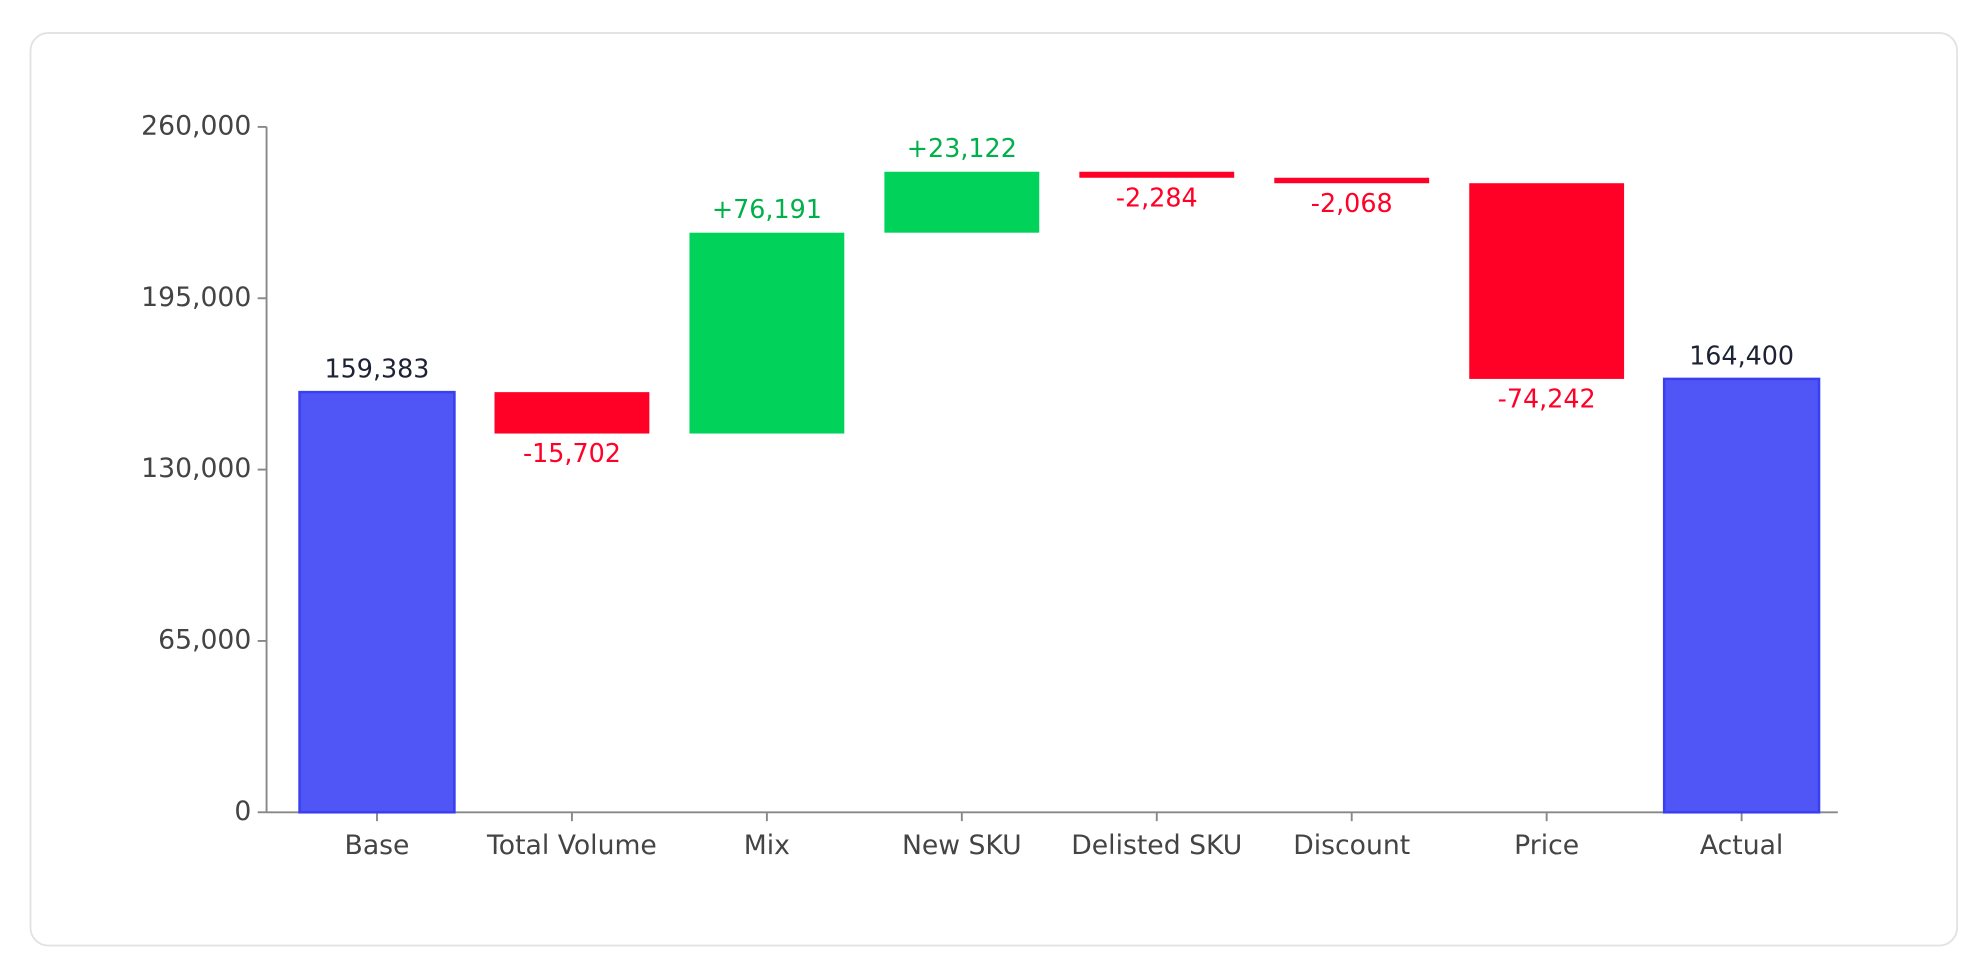 This screenshot has height=976, width=1980. Describe the element at coordinates (196, 125) in the screenshot. I see `y-tick-label: 260,000` at that location.